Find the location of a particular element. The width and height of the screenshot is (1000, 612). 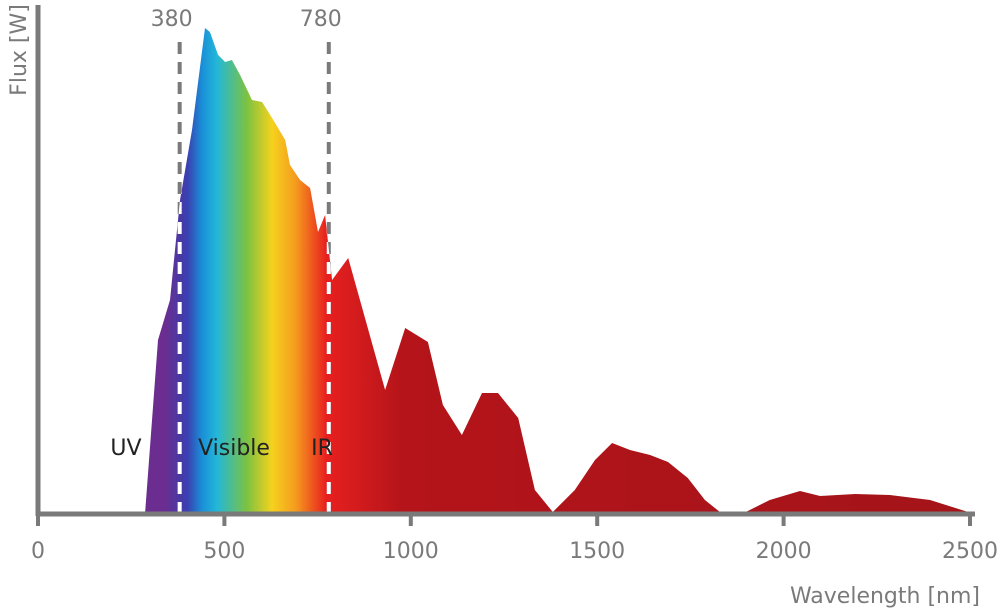

region-label: Visible is located at coordinates (234, 448).